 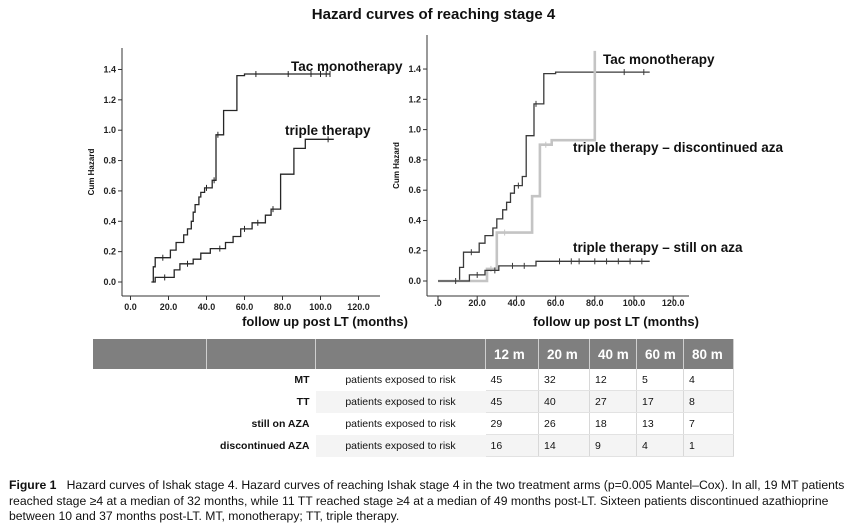 What do you see at coordinates (433, 14) in the screenshot?
I see `figure-title: Hazard curves of reaching stage 4` at bounding box center [433, 14].